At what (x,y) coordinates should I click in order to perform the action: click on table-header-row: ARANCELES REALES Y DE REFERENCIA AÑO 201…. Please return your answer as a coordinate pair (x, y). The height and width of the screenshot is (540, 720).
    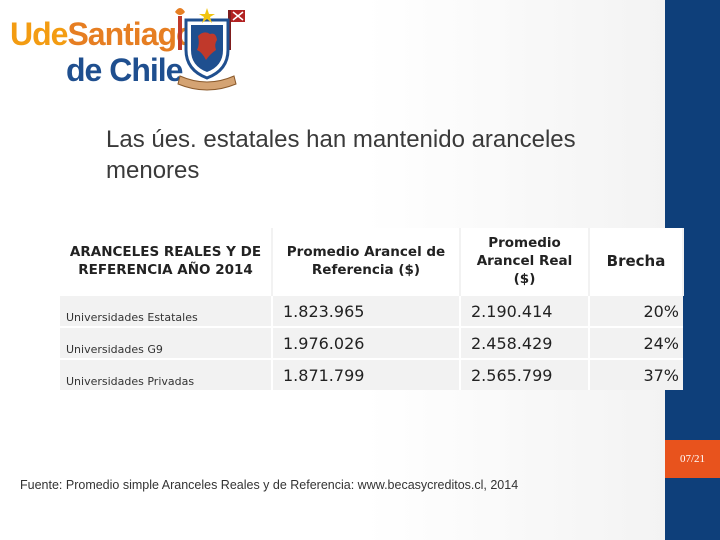
    Looking at the image, I should click on (372, 261).